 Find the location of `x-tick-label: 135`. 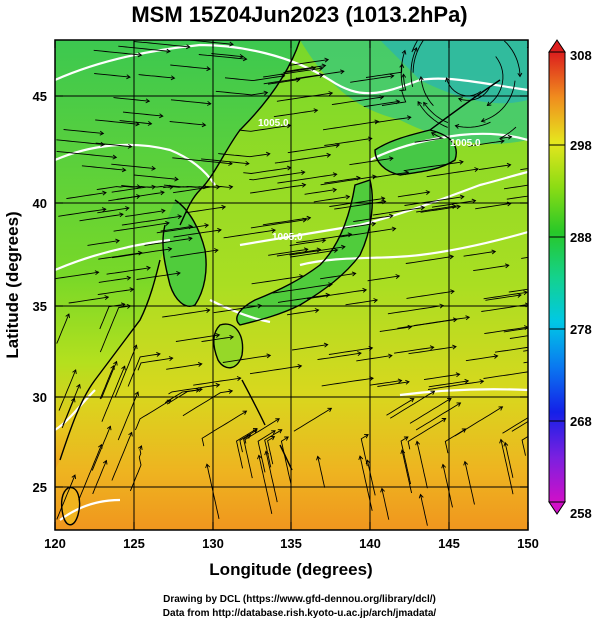

x-tick-label: 135 is located at coordinates (291, 543).